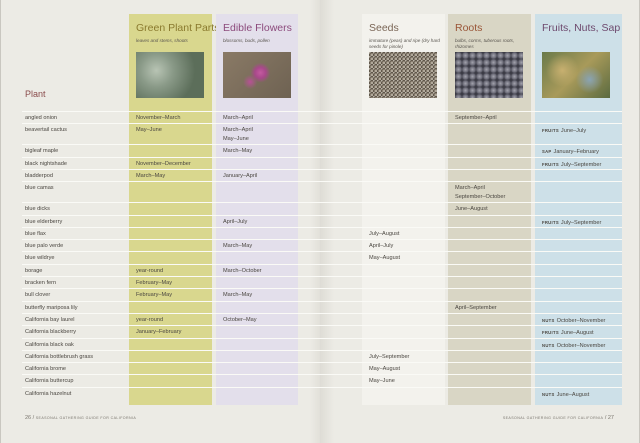 The height and width of the screenshot is (443, 640). Describe the element at coordinates (238, 118) in the screenshot. I see `flowers-season: March–April` at that location.